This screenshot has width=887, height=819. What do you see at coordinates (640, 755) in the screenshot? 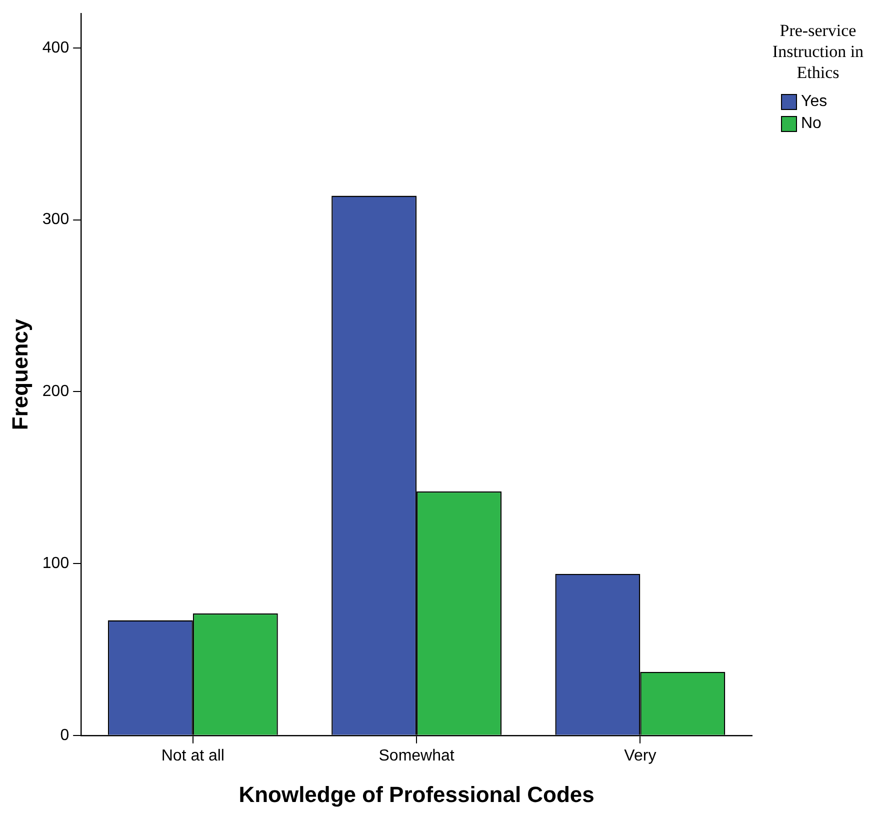
I see `x-tick-label: Very` at bounding box center [640, 755].